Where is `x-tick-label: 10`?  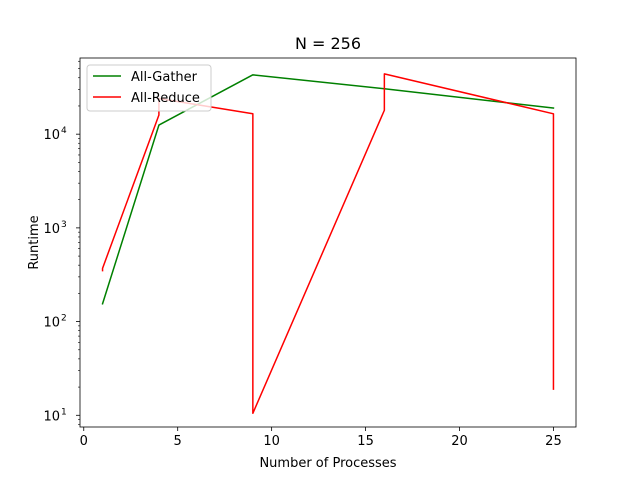
x-tick-label: 10 is located at coordinates (271, 441).